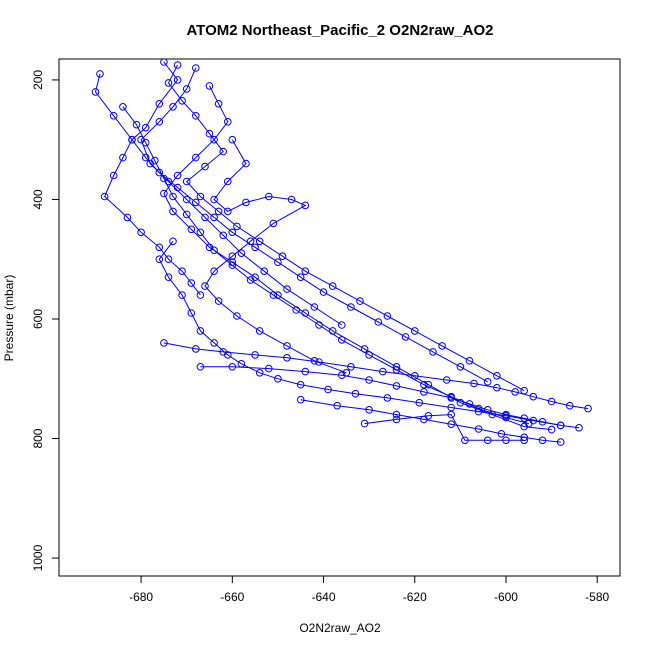 The width and height of the screenshot is (650, 650). What do you see at coordinates (340, 628) in the screenshot?
I see `x-axis-label: O2N2raw_AO2` at bounding box center [340, 628].